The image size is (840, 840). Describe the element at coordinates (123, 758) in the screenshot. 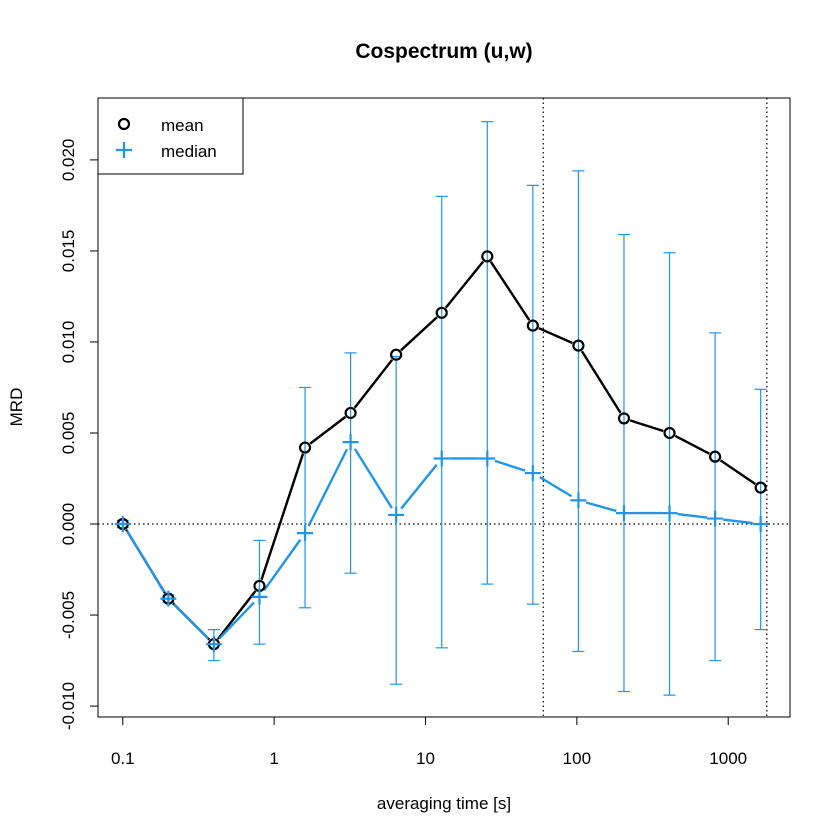

I see `x-tick-label: 0.1` at that location.